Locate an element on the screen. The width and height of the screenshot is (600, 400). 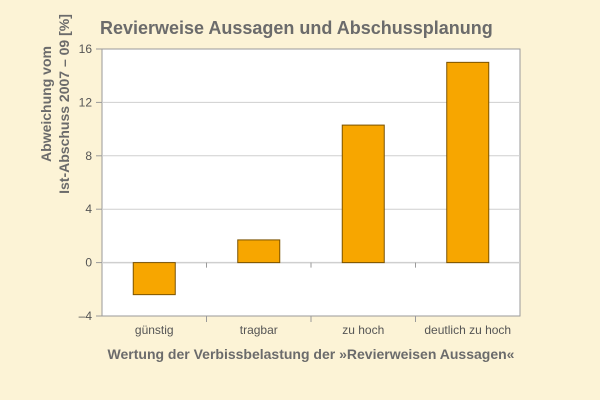
y-tick-label: –4 is located at coordinates (86, 316).